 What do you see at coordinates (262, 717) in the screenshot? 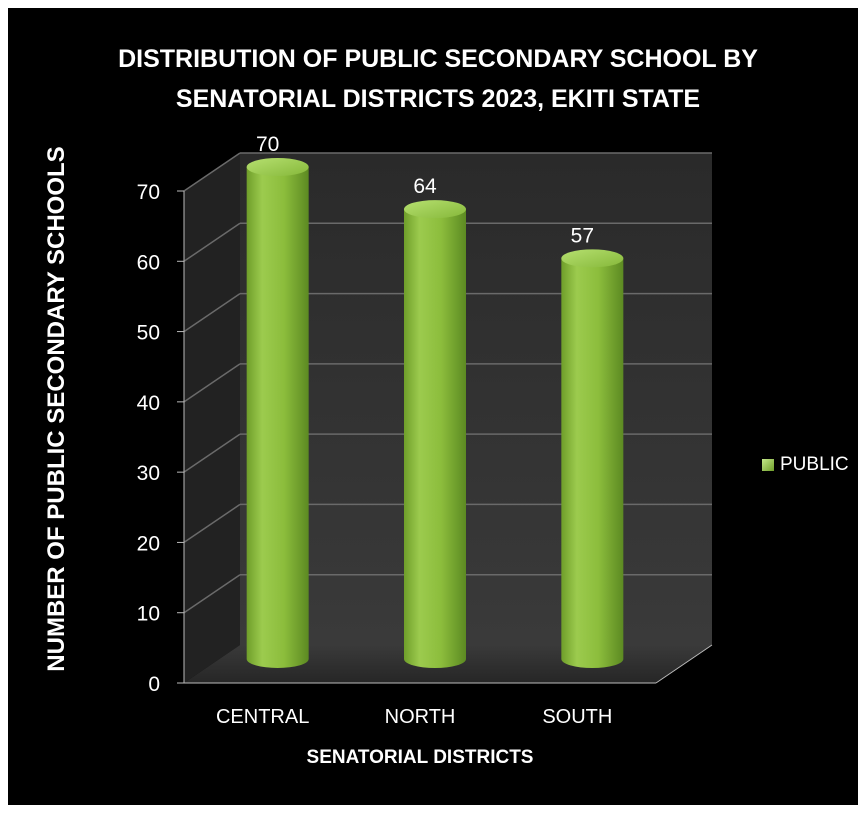
I see `x-tick-label: CENTRAL` at bounding box center [262, 717].